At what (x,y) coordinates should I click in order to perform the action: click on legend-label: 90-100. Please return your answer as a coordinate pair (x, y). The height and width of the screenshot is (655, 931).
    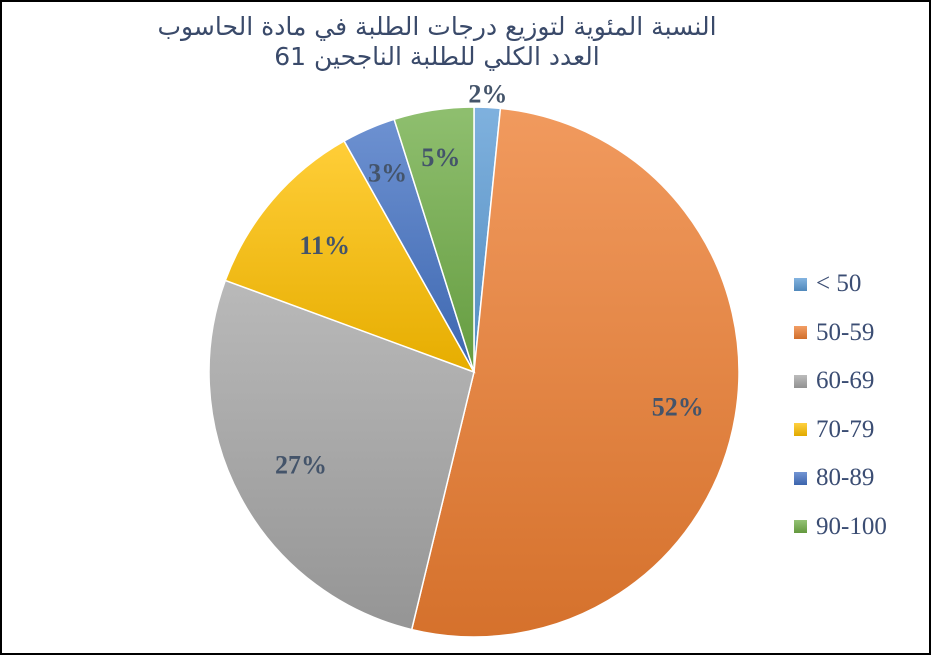
    Looking at the image, I should click on (851, 526).